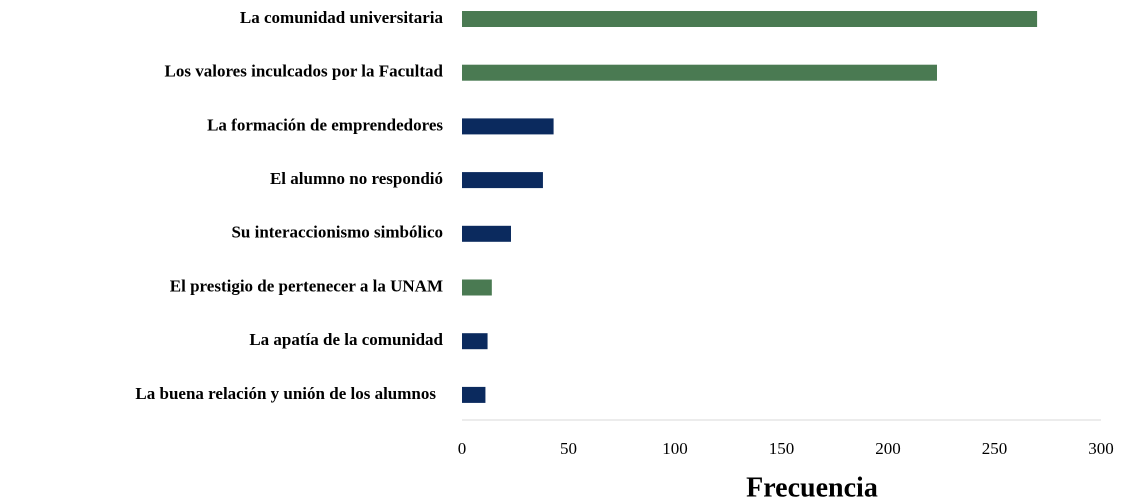 Image resolution: width=1129 pixels, height=504 pixels. I want to click on y-tick-label: Su interaccionismo simbólico, so click(337, 232).